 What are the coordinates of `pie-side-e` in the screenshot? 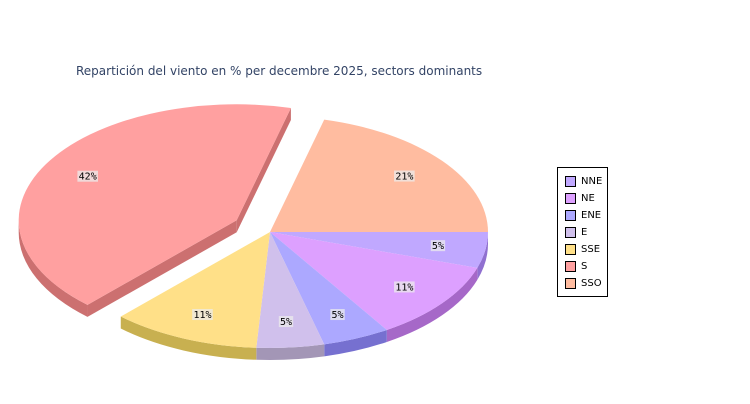 It's located at (290, 352).